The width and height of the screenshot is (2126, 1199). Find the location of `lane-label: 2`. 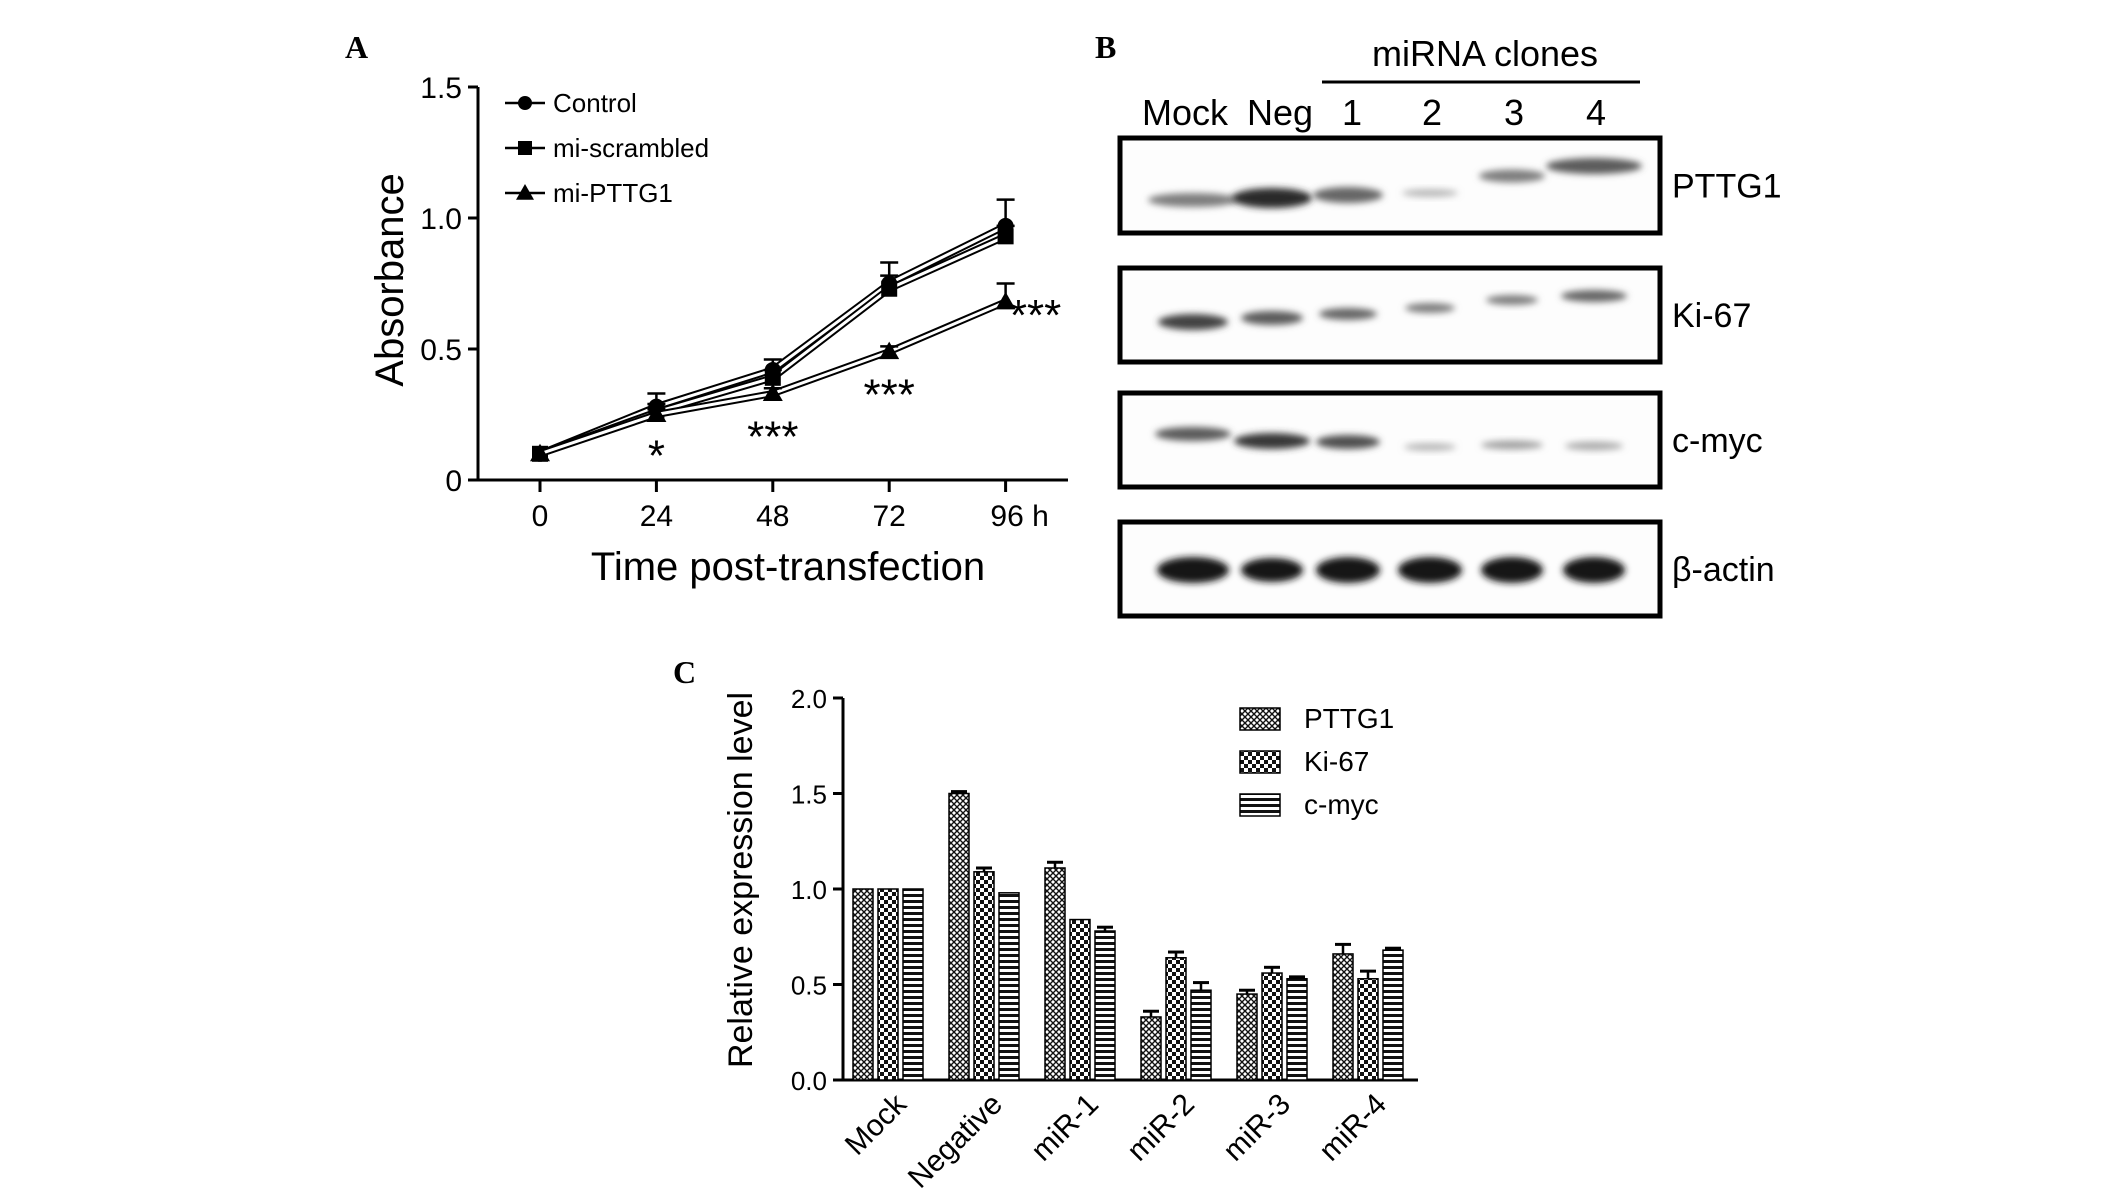

lane-label: 2 is located at coordinates (1432, 112).